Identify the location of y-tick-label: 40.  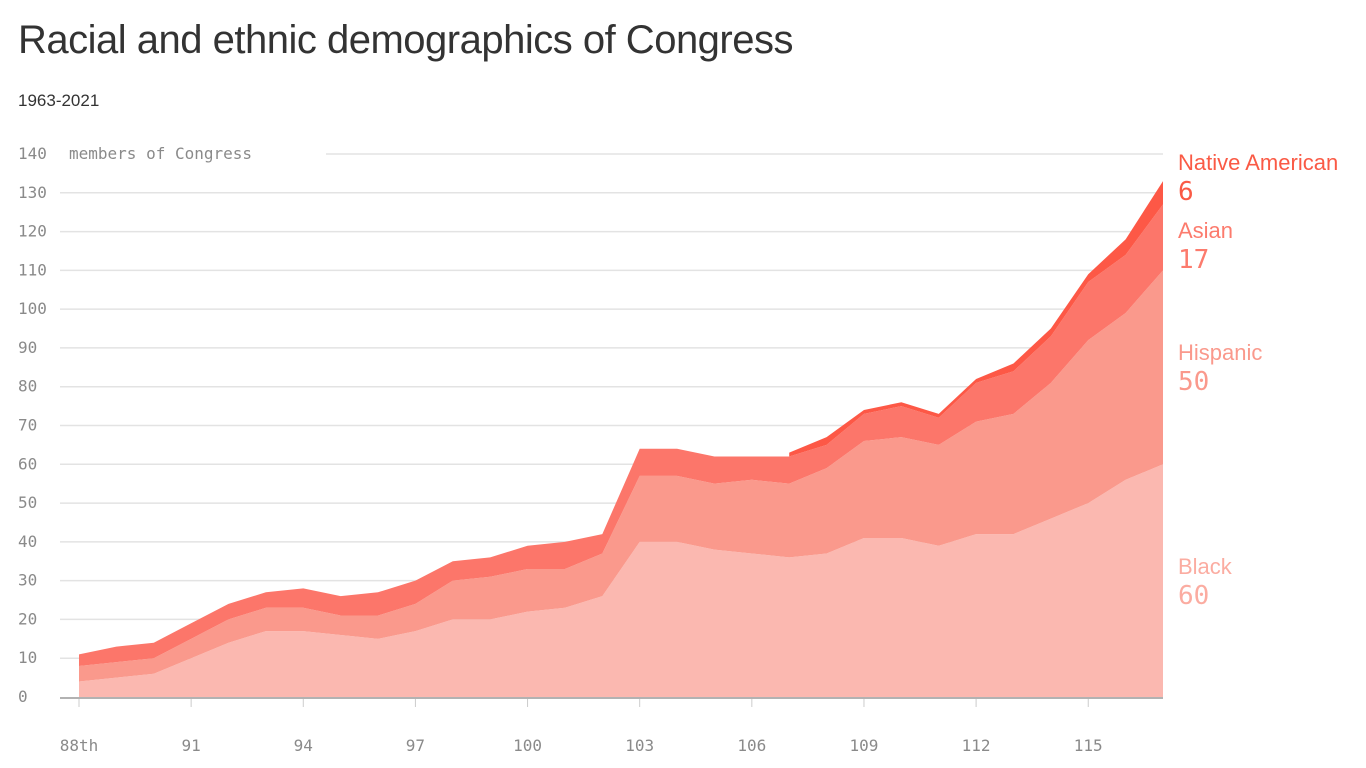
(27, 541).